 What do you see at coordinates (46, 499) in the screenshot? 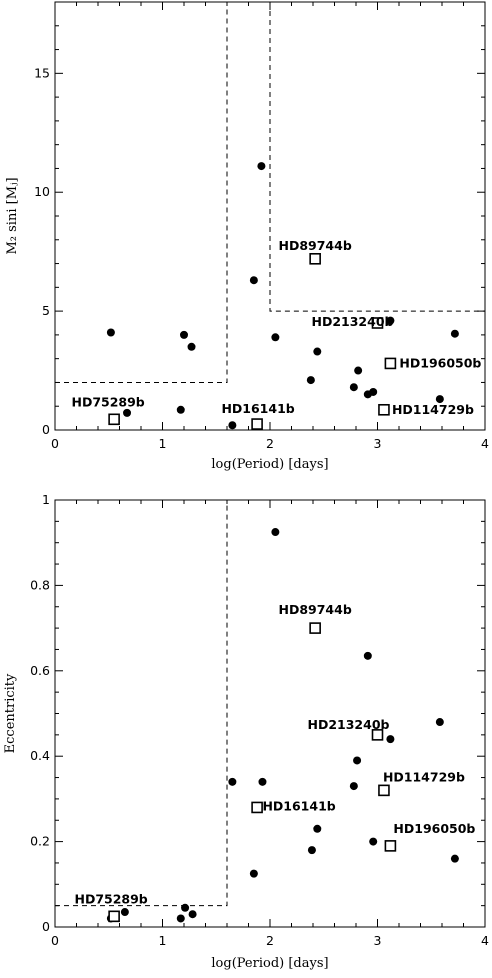
I see `y-tick-label: 1` at bounding box center [46, 499].